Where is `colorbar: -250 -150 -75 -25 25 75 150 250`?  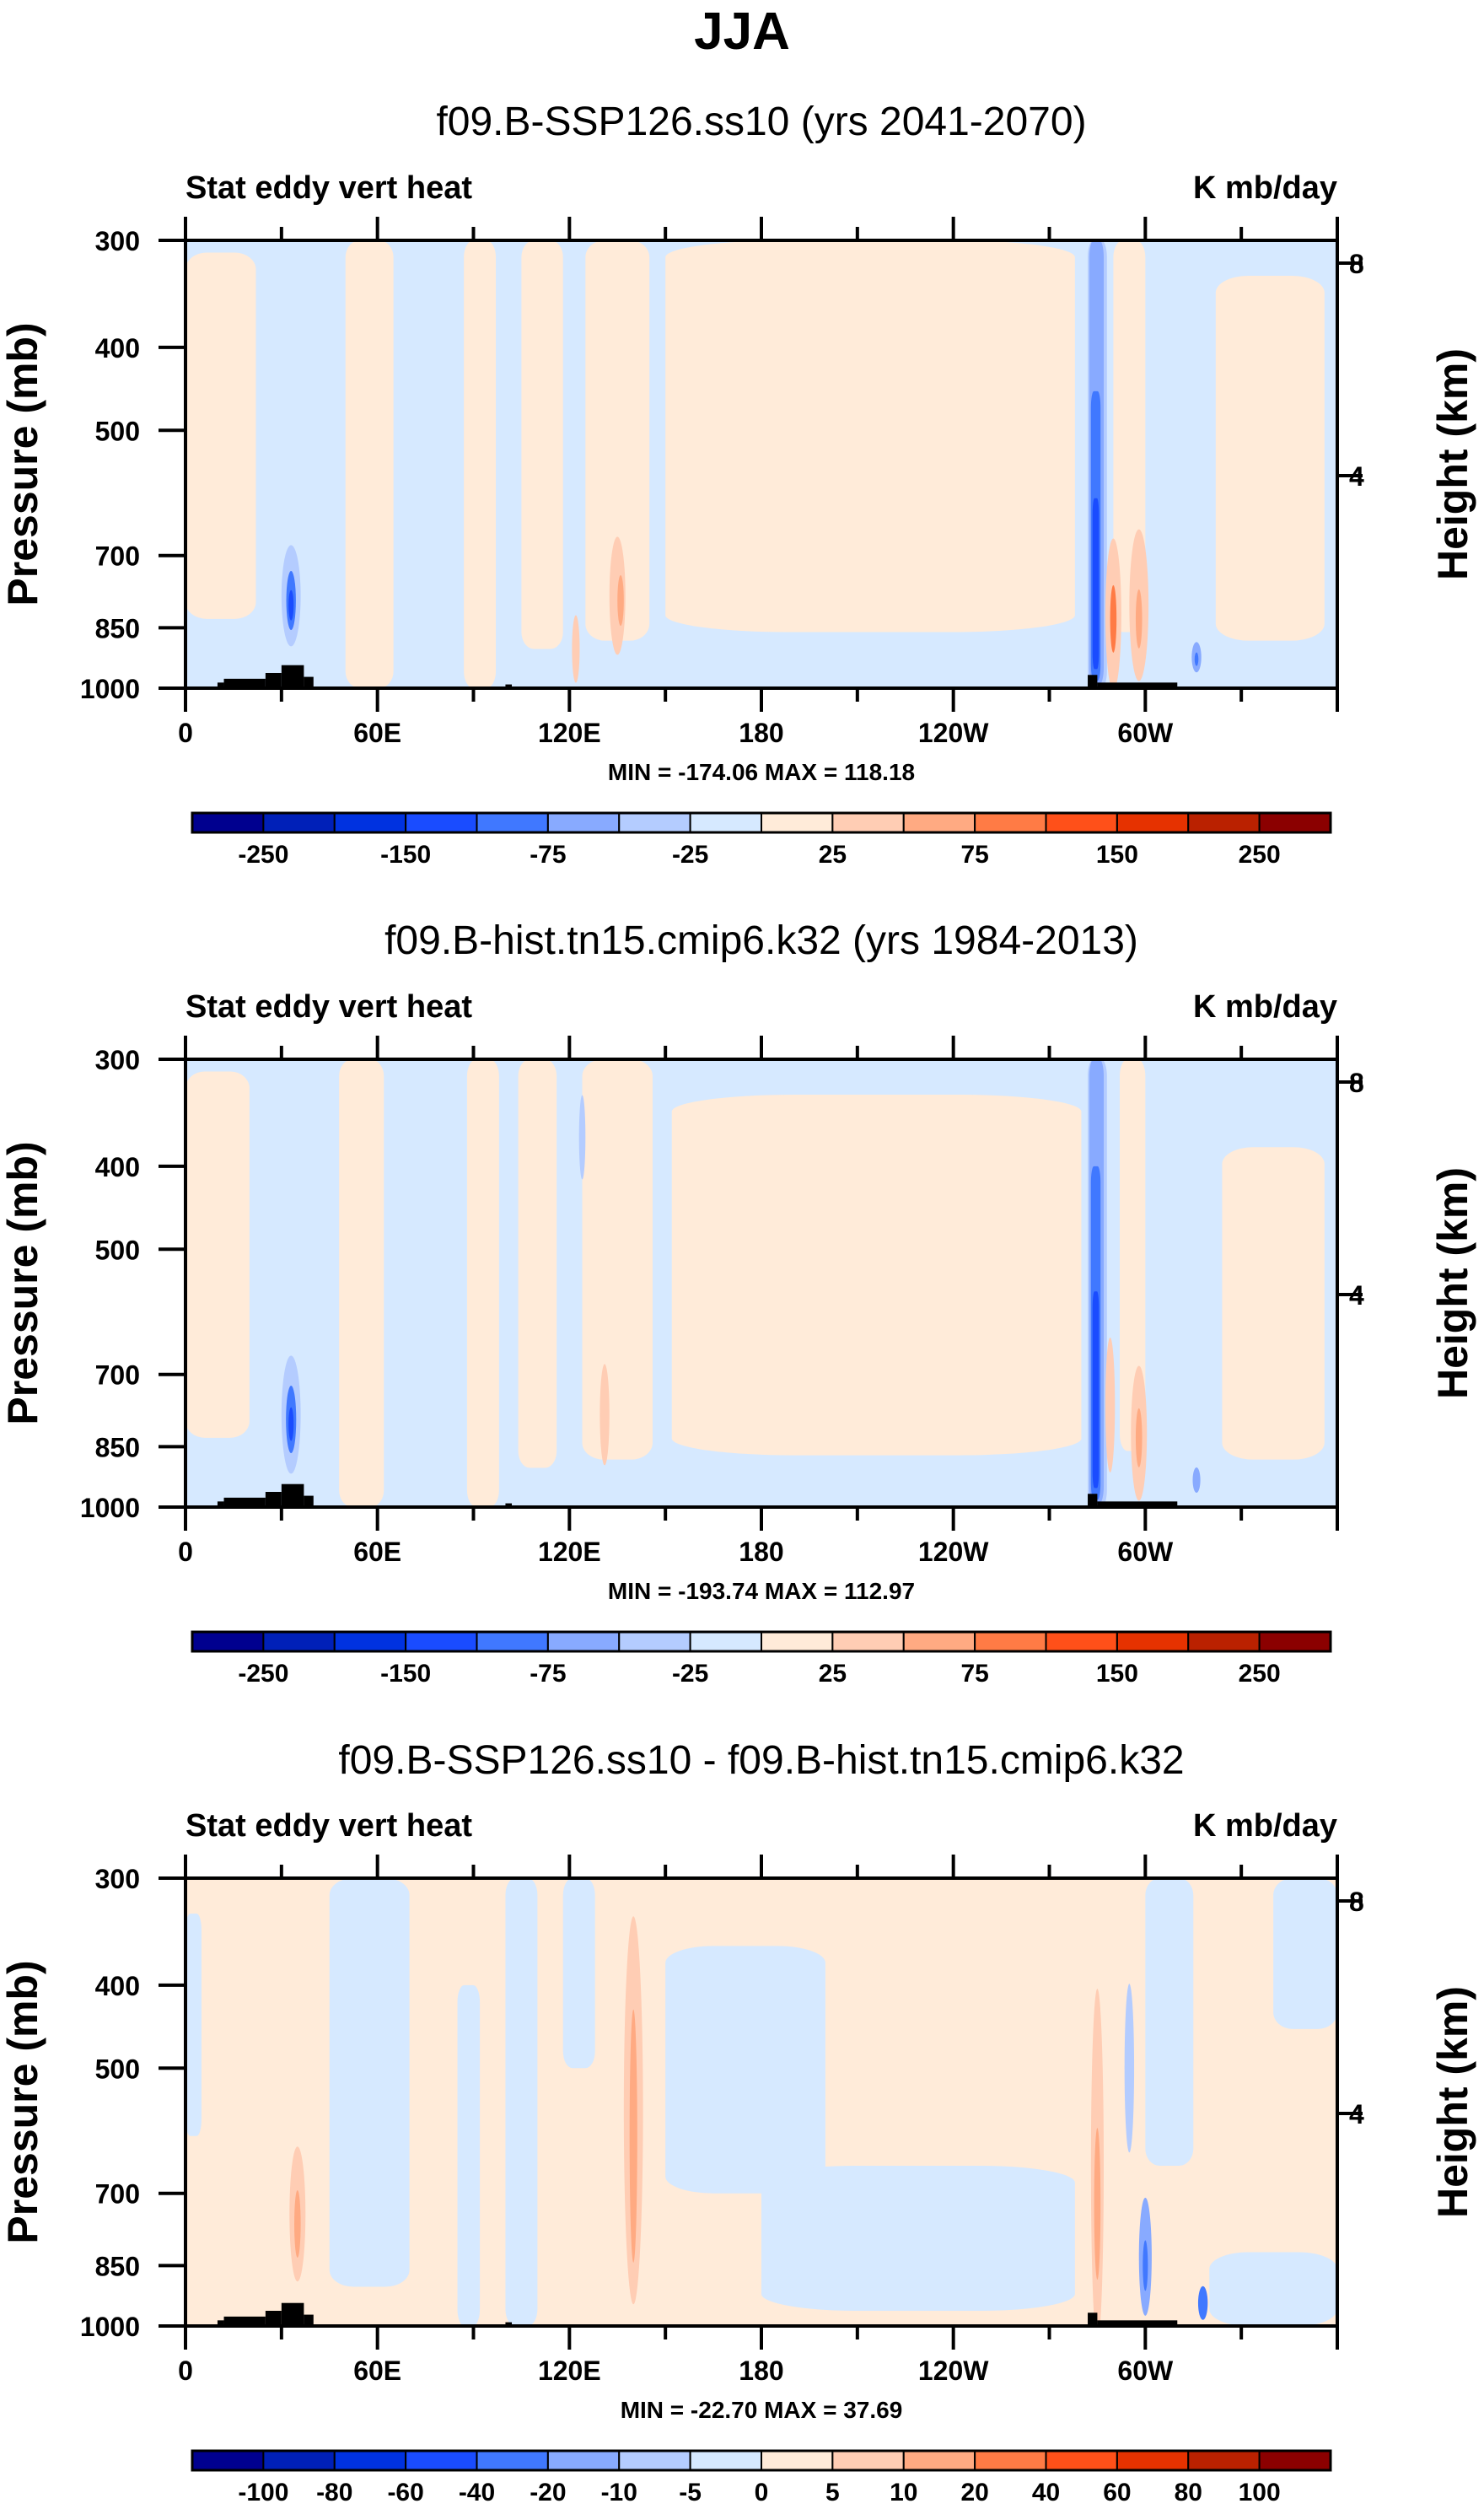 colorbar: -250 -150 -75 -25 25 75 150 250 is located at coordinates (761, 1659).